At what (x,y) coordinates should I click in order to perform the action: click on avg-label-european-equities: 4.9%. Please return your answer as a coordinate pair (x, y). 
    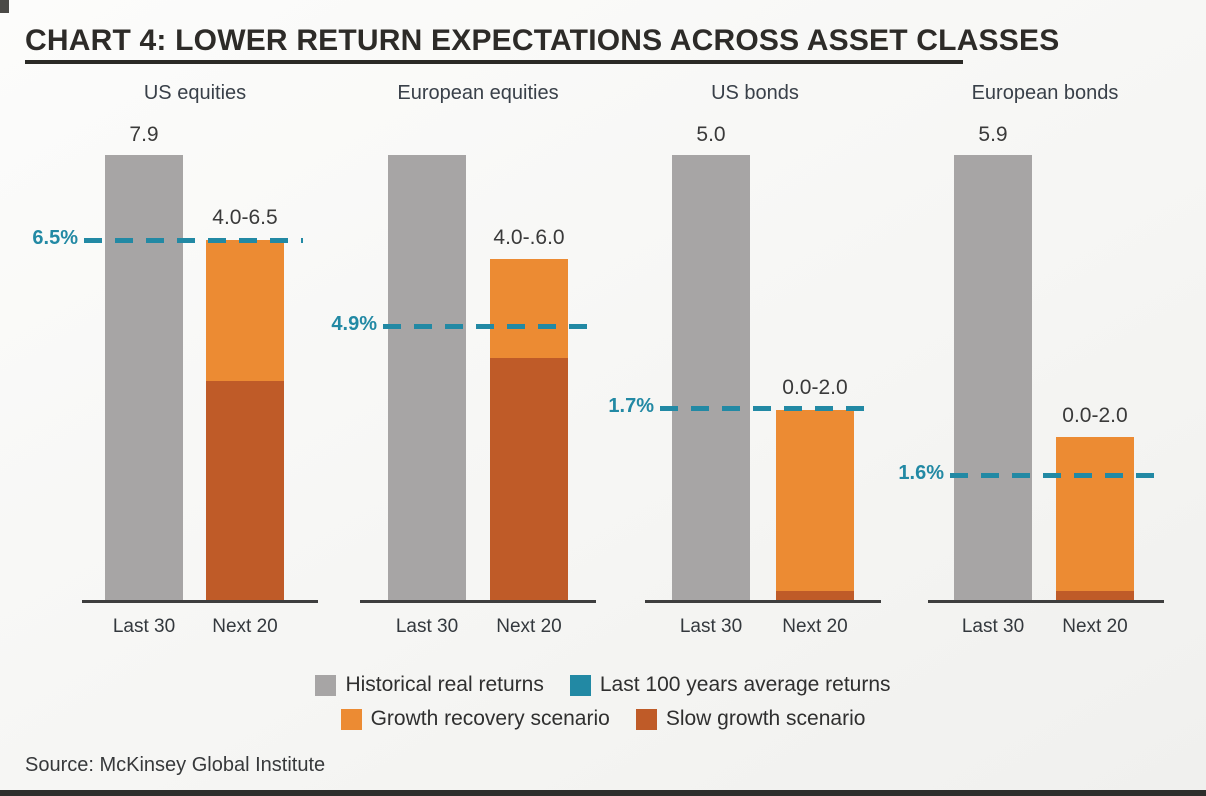
    Looking at the image, I should click on (354, 324).